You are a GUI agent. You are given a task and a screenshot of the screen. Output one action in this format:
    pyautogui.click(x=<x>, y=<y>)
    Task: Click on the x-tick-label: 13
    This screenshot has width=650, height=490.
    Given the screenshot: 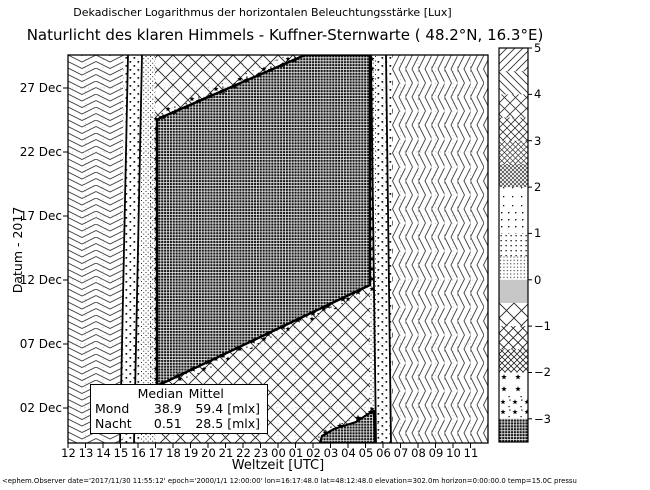 What is the action you would take?
    pyautogui.click(x=86, y=453)
    